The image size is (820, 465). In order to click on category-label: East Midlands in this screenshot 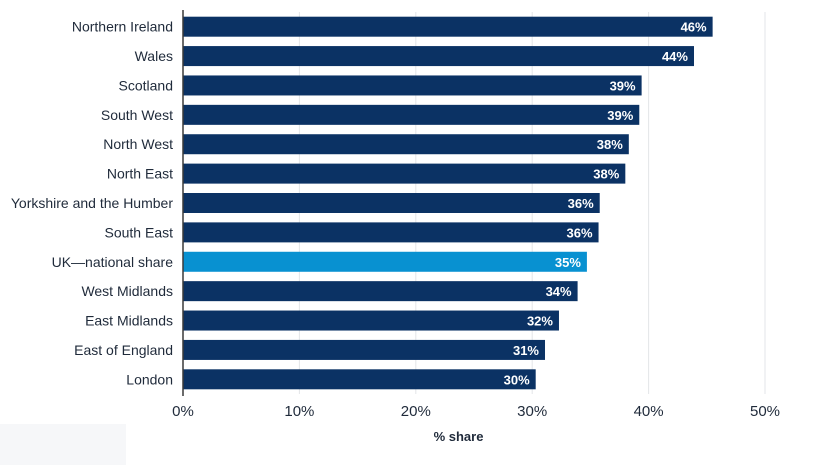, I will do `click(129, 321)`.